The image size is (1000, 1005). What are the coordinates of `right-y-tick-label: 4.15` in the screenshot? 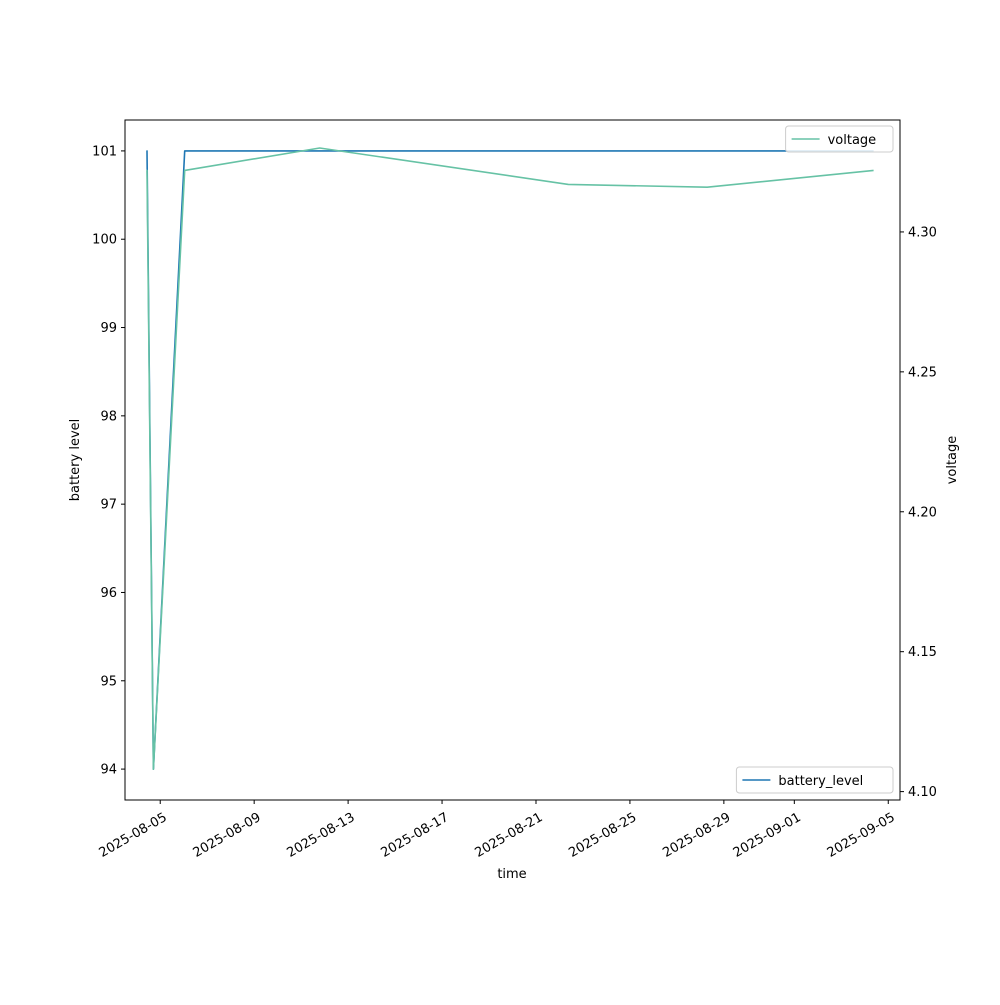 It's located at (922, 652).